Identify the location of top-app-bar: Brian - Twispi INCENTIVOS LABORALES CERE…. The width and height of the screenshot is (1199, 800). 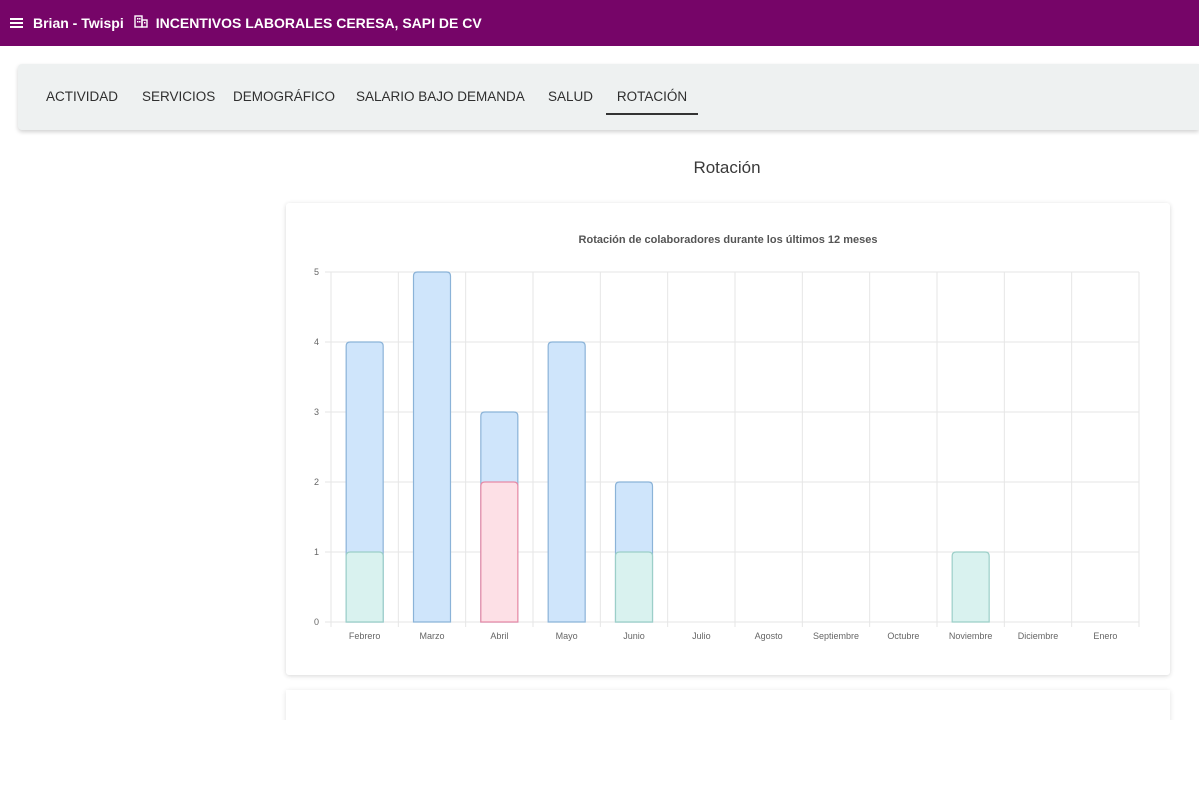
(599, 23).